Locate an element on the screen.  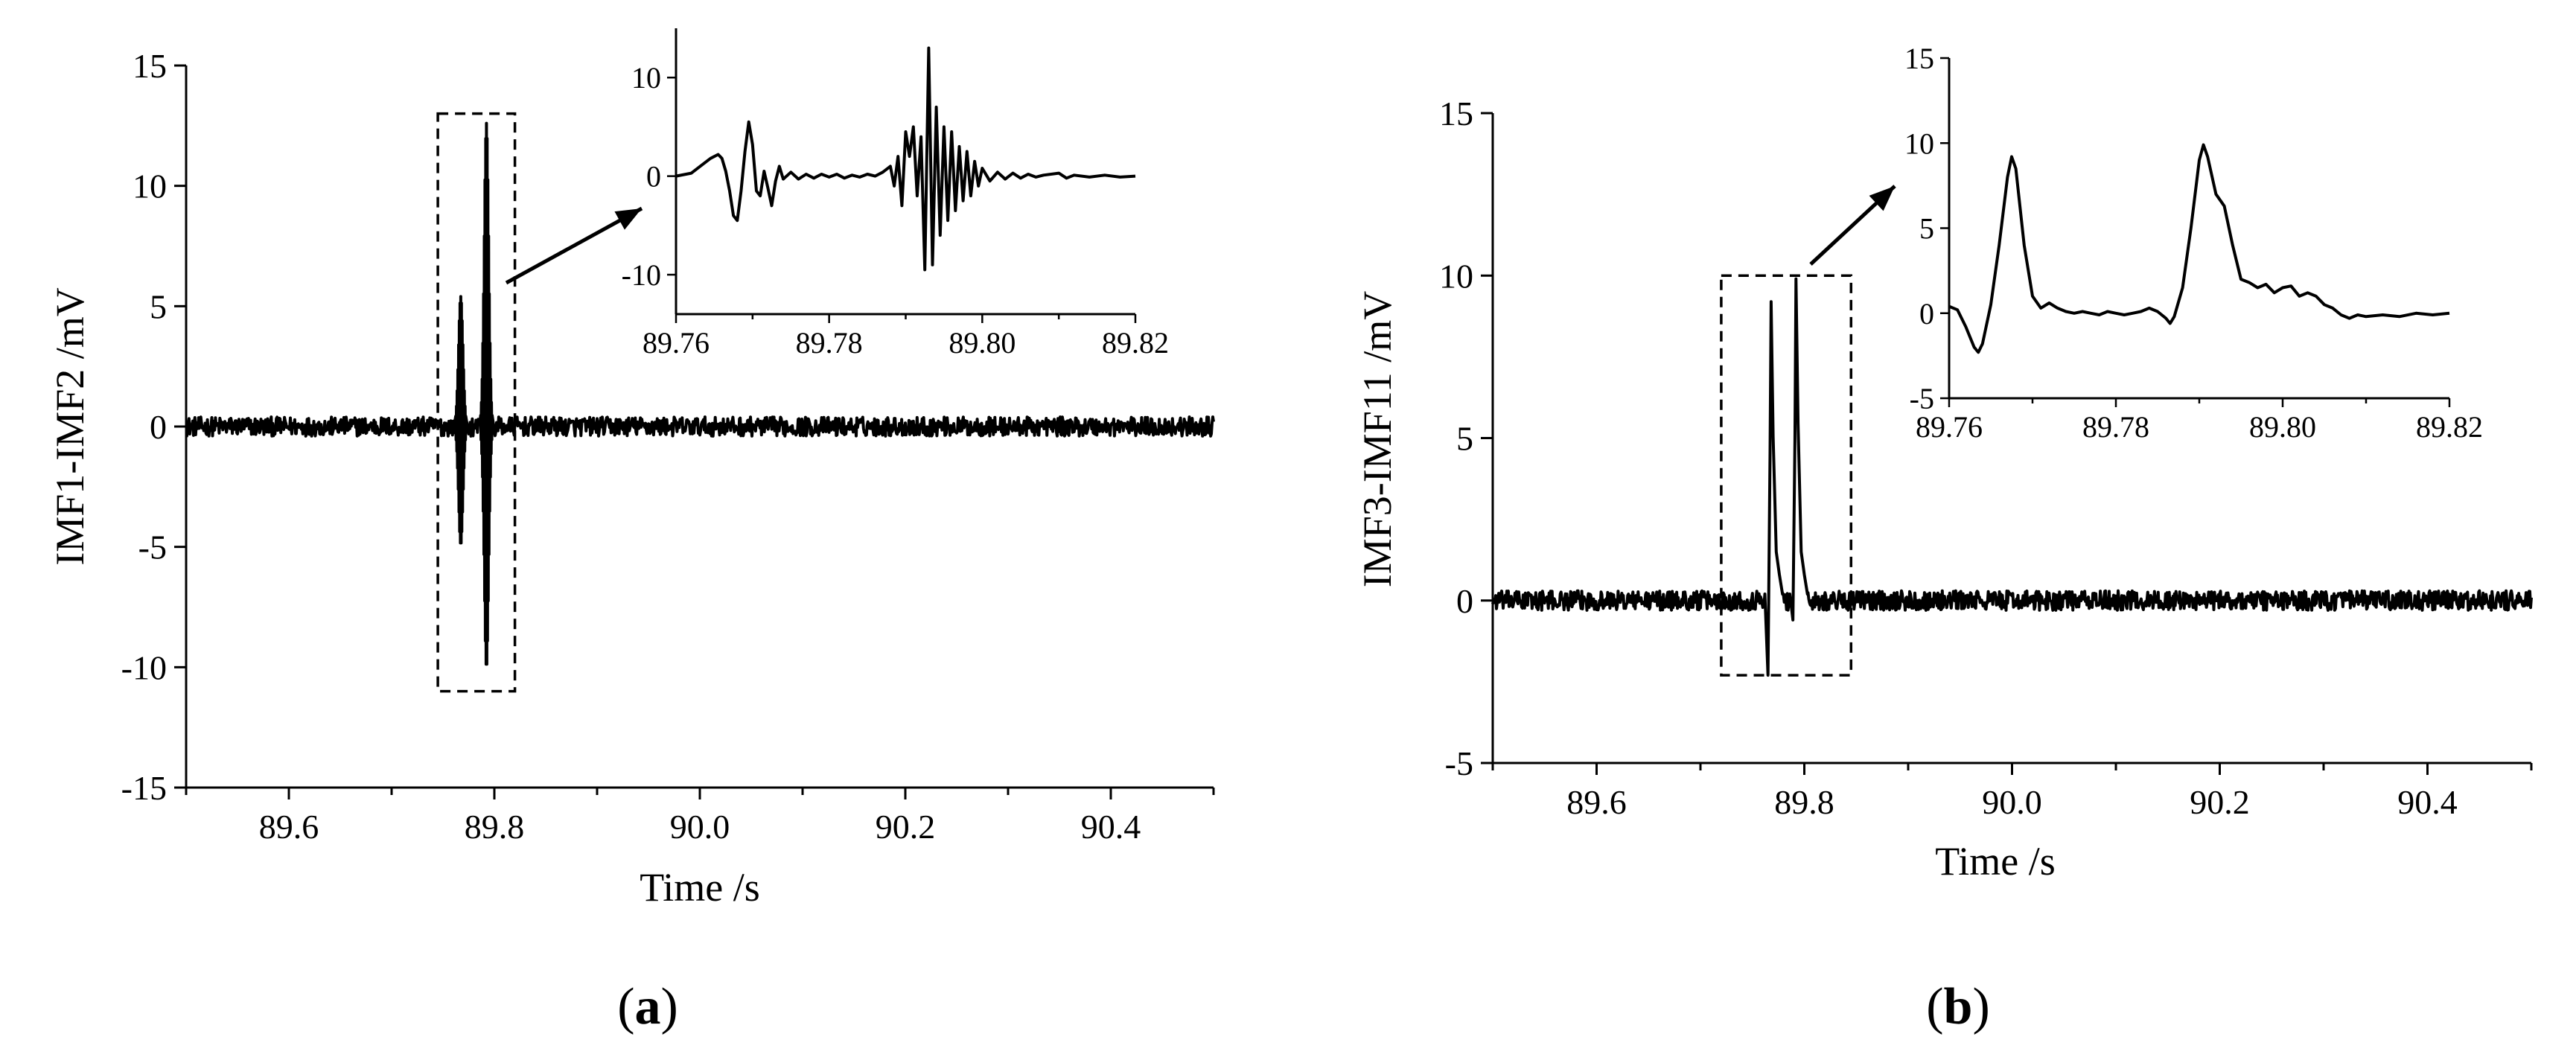
y-tick-label: -15 is located at coordinates (144, 788).